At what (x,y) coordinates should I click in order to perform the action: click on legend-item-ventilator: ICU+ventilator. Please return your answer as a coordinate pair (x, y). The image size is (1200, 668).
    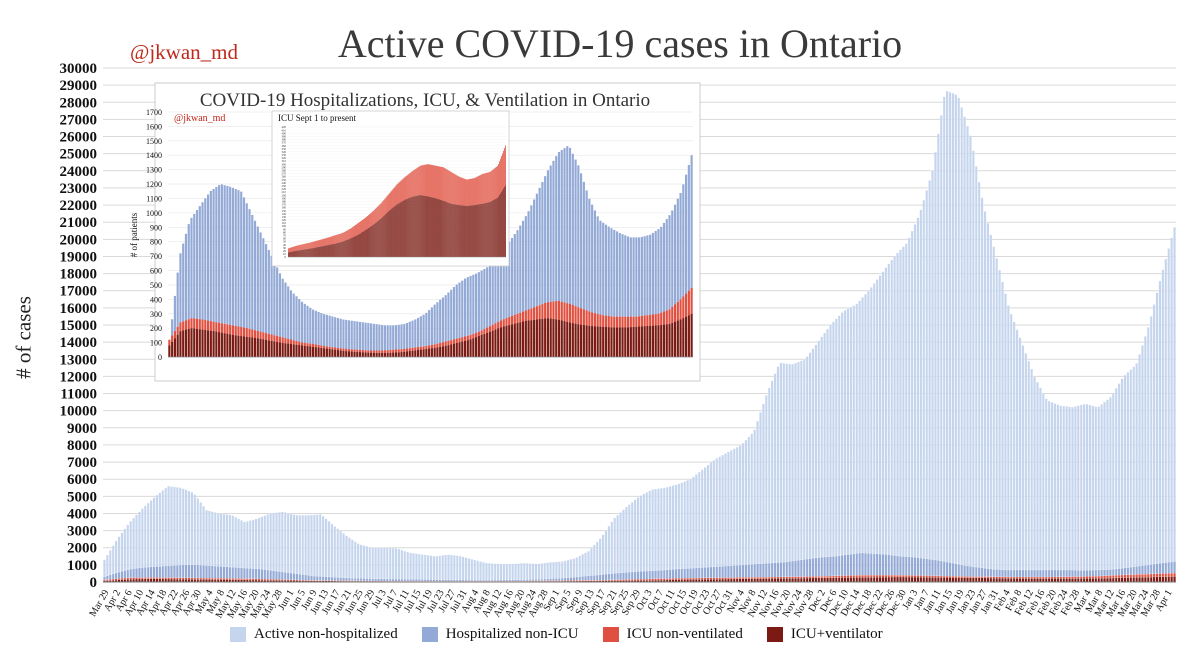
    Looking at the image, I should click on (824, 634).